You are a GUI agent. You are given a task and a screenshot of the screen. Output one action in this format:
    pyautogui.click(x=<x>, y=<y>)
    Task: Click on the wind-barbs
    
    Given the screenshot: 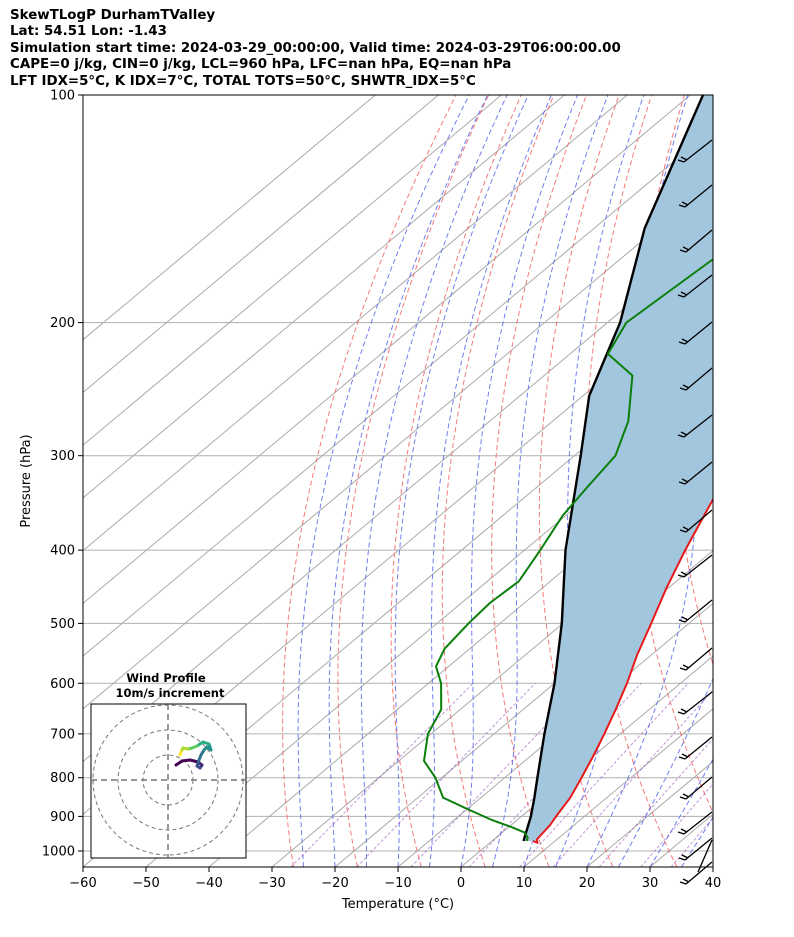 What is the action you would take?
    pyautogui.click(x=695, y=512)
    